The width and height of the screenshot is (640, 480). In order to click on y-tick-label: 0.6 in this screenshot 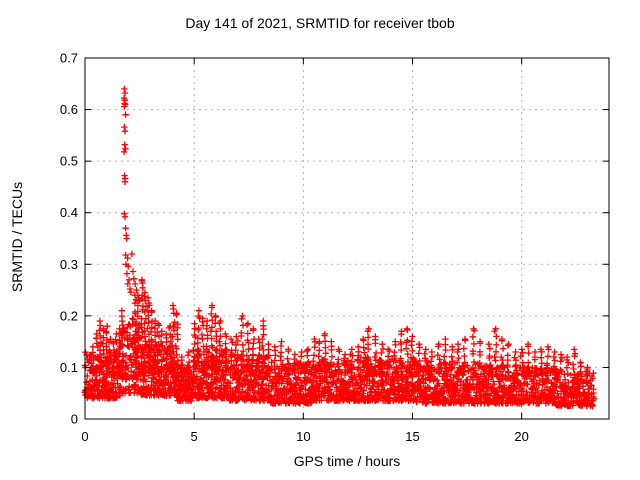, I will do `click(69, 109)`.